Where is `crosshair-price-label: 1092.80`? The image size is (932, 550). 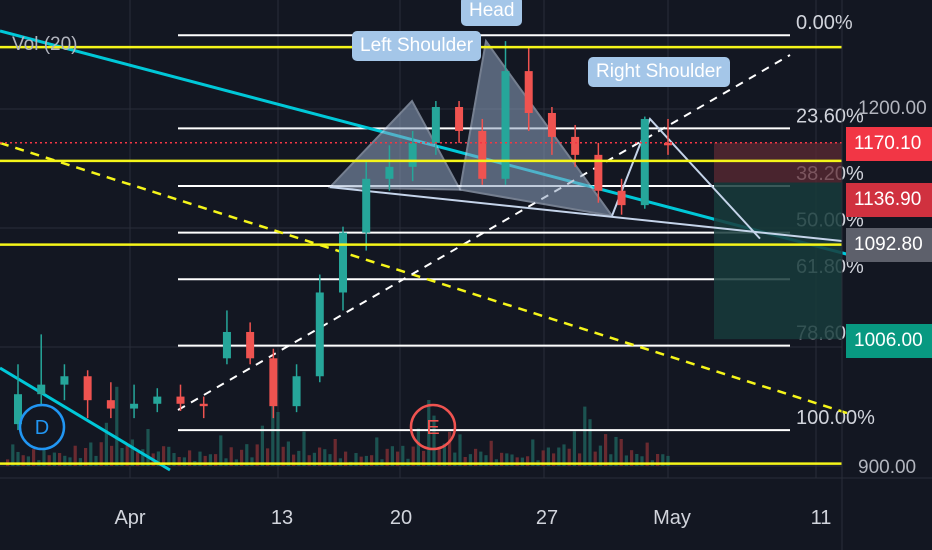 crosshair-price-label: 1092.80 is located at coordinates (889, 245).